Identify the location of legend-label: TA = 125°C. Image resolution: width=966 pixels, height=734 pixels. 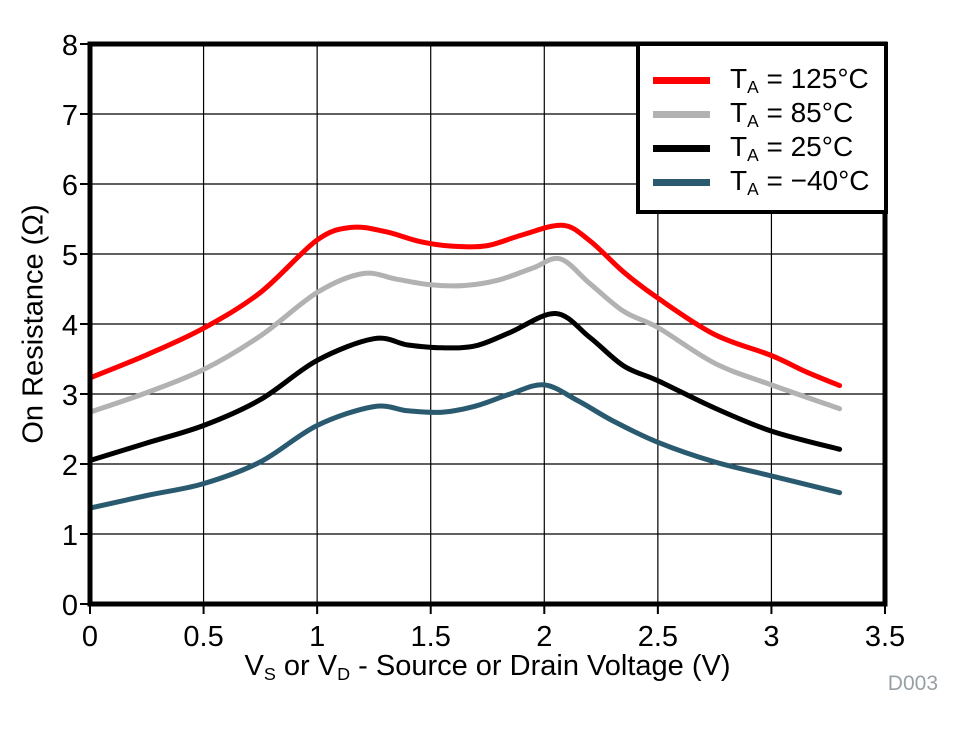
(799, 79).